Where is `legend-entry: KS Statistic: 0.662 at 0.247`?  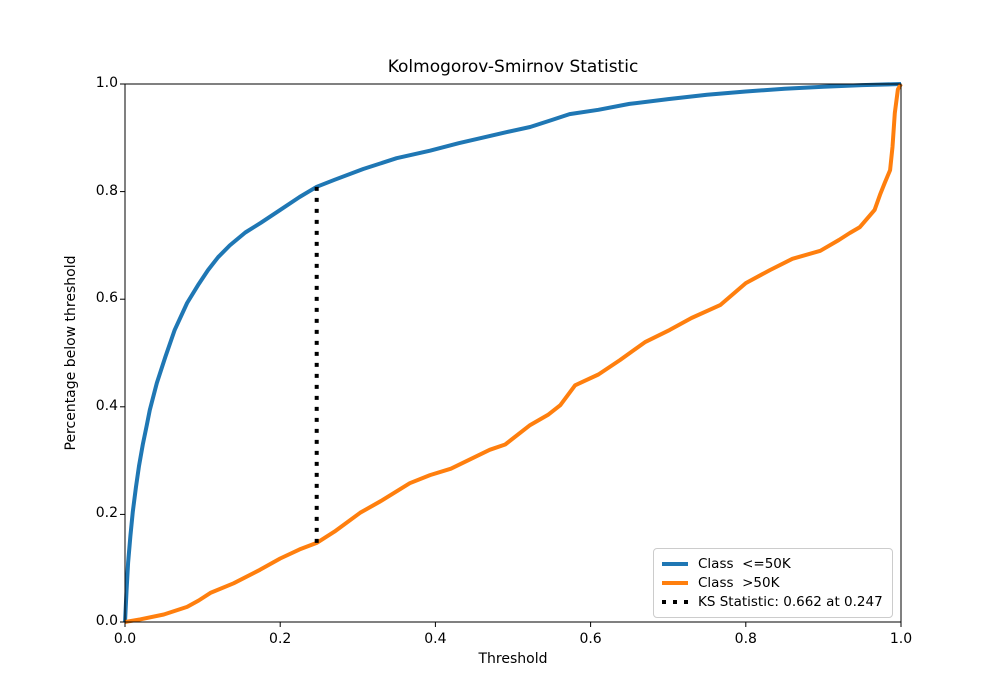 legend-entry: KS Statistic: 0.662 at 0.247 is located at coordinates (772, 602).